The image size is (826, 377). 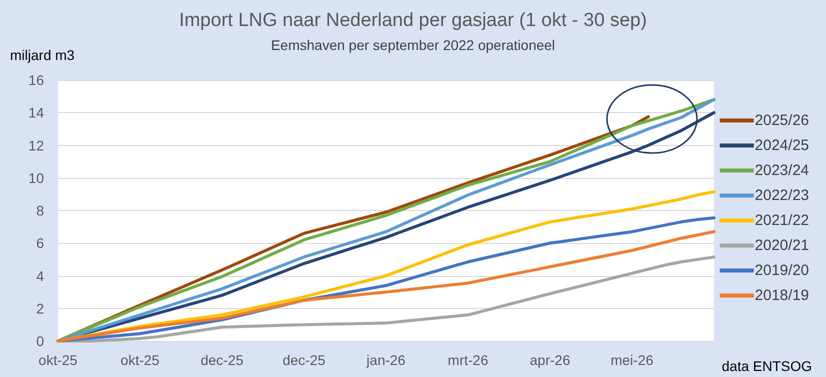 What do you see at coordinates (782, 145) in the screenshot?
I see `legend-label: 2024/25` at bounding box center [782, 145].